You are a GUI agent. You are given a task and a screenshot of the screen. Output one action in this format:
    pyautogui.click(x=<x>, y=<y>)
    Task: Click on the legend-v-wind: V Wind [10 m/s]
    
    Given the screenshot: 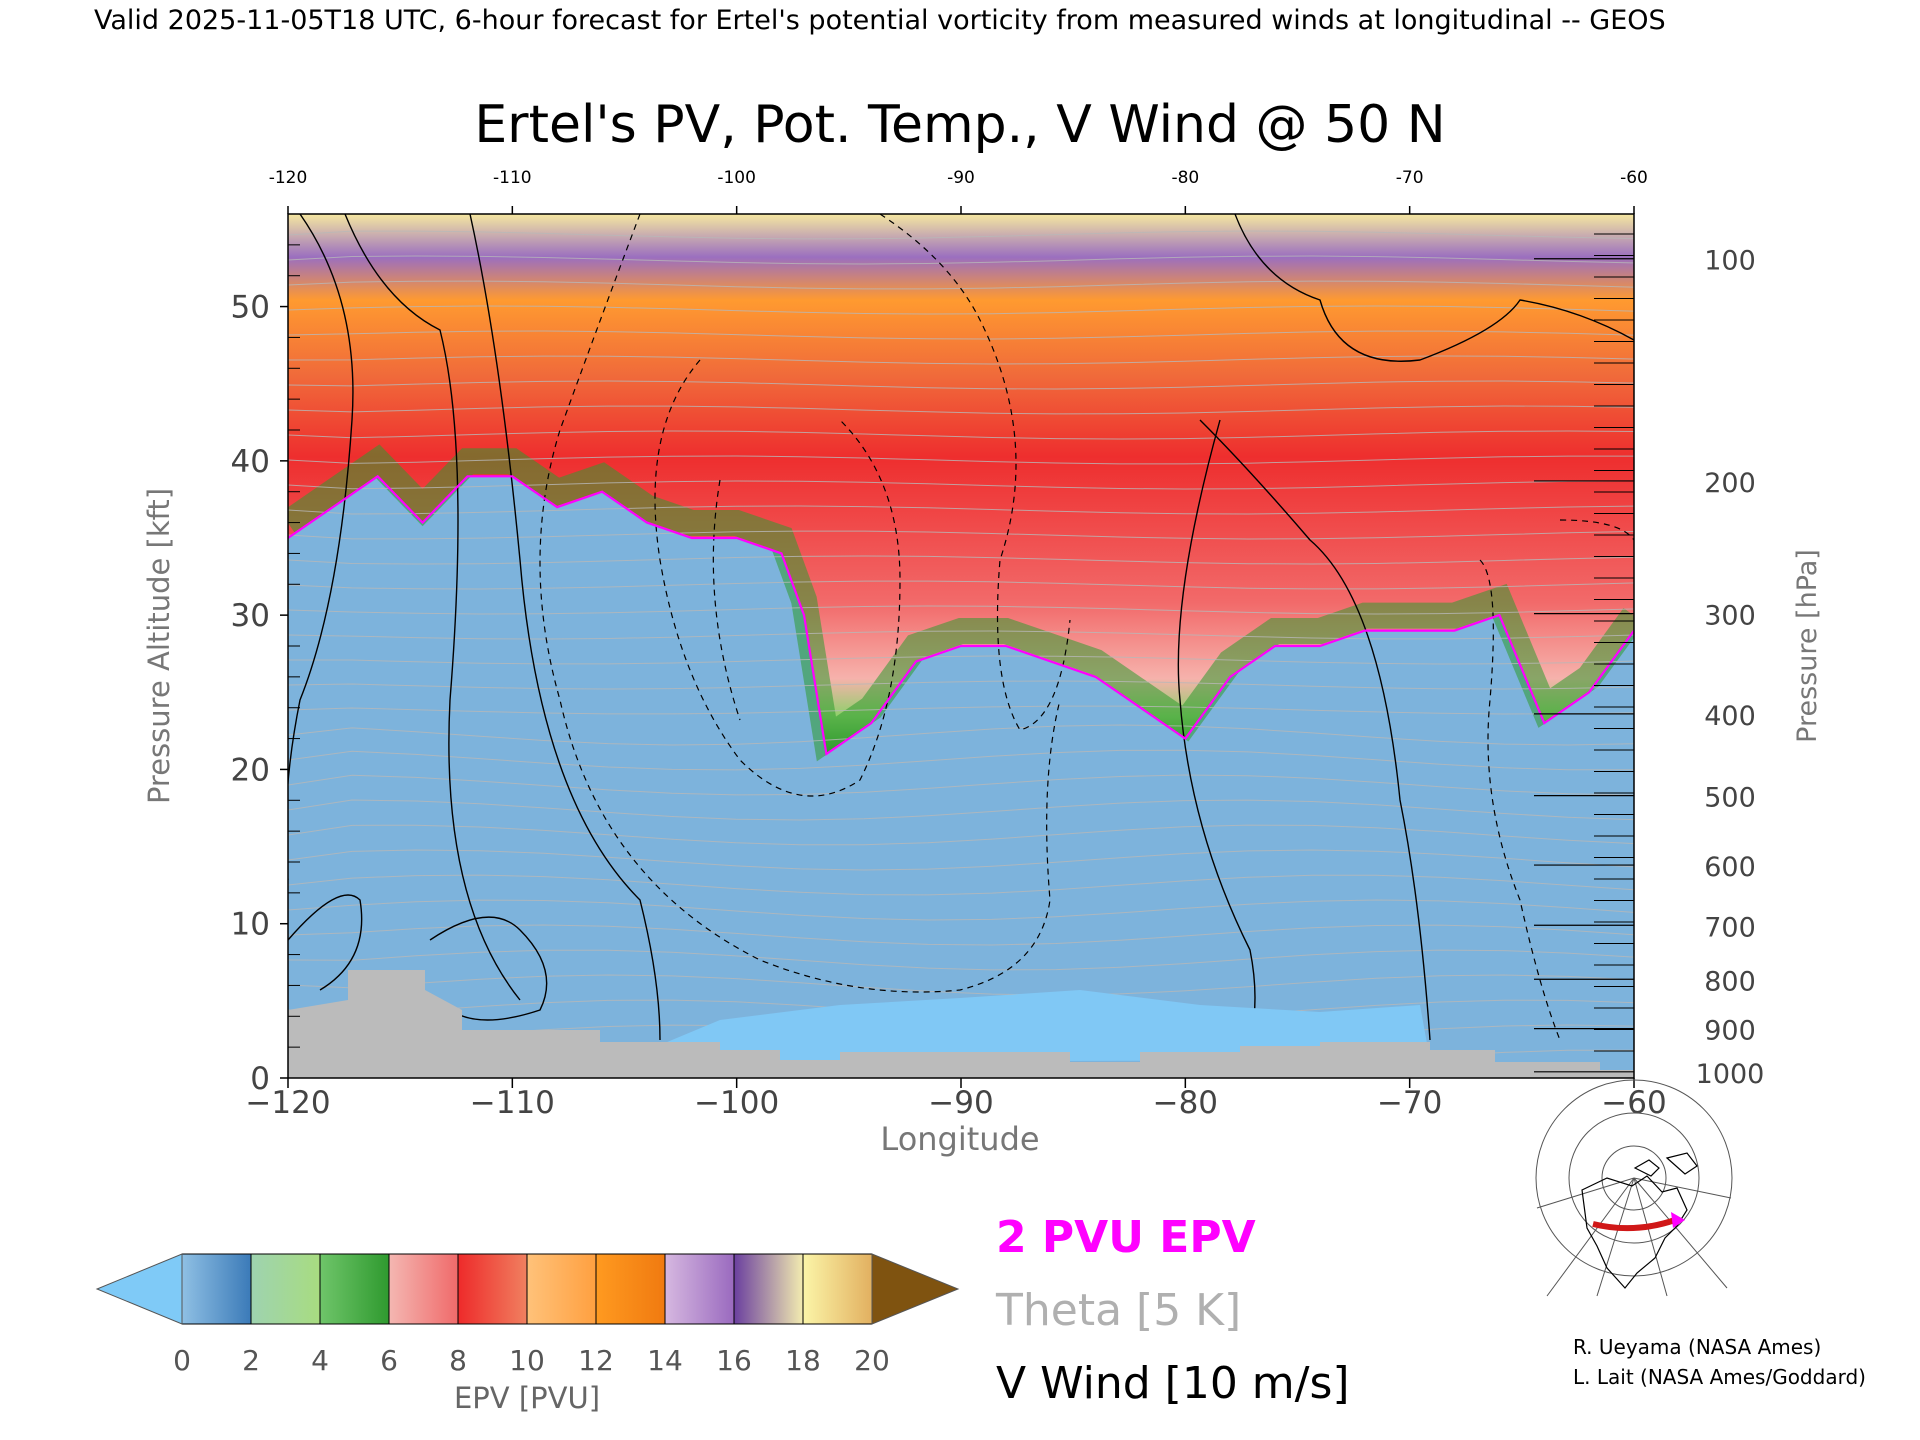 What is the action you would take?
    pyautogui.click(x=1173, y=1383)
    